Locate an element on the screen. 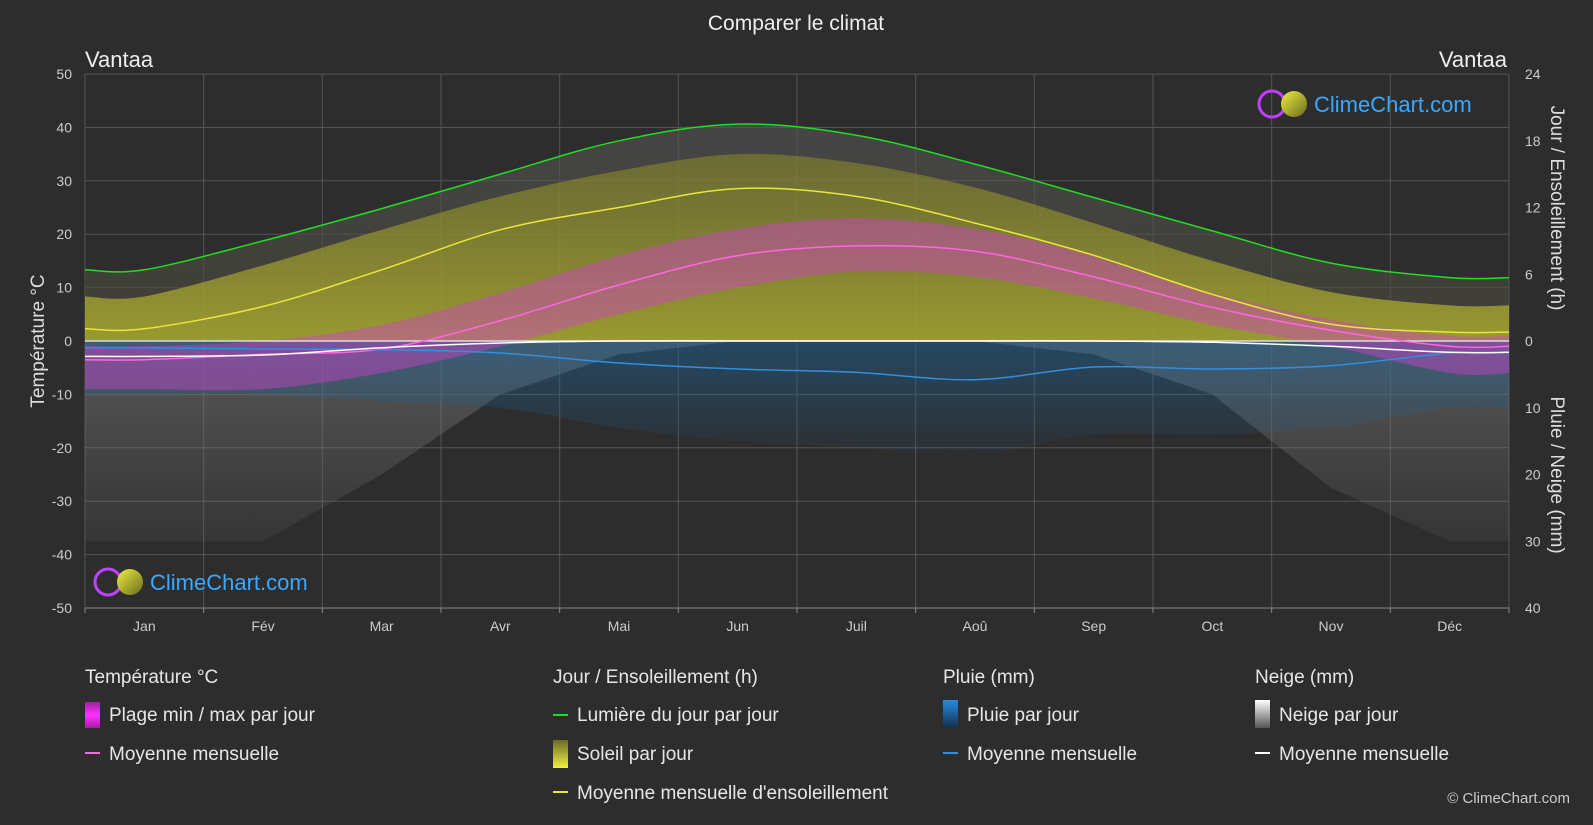  legend-temp-title: Température °C is located at coordinates (151, 677).